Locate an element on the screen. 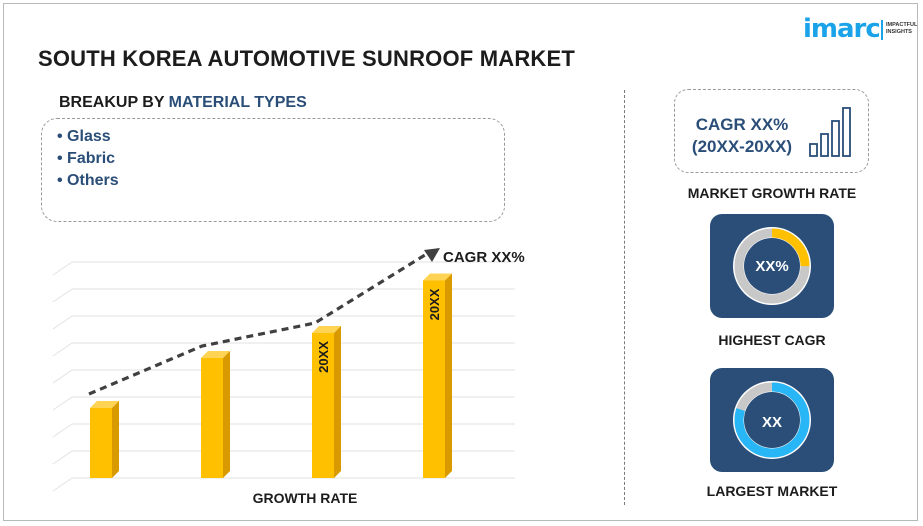 The width and height of the screenshot is (923, 526). material-type-item: • Others is located at coordinates (88, 180).